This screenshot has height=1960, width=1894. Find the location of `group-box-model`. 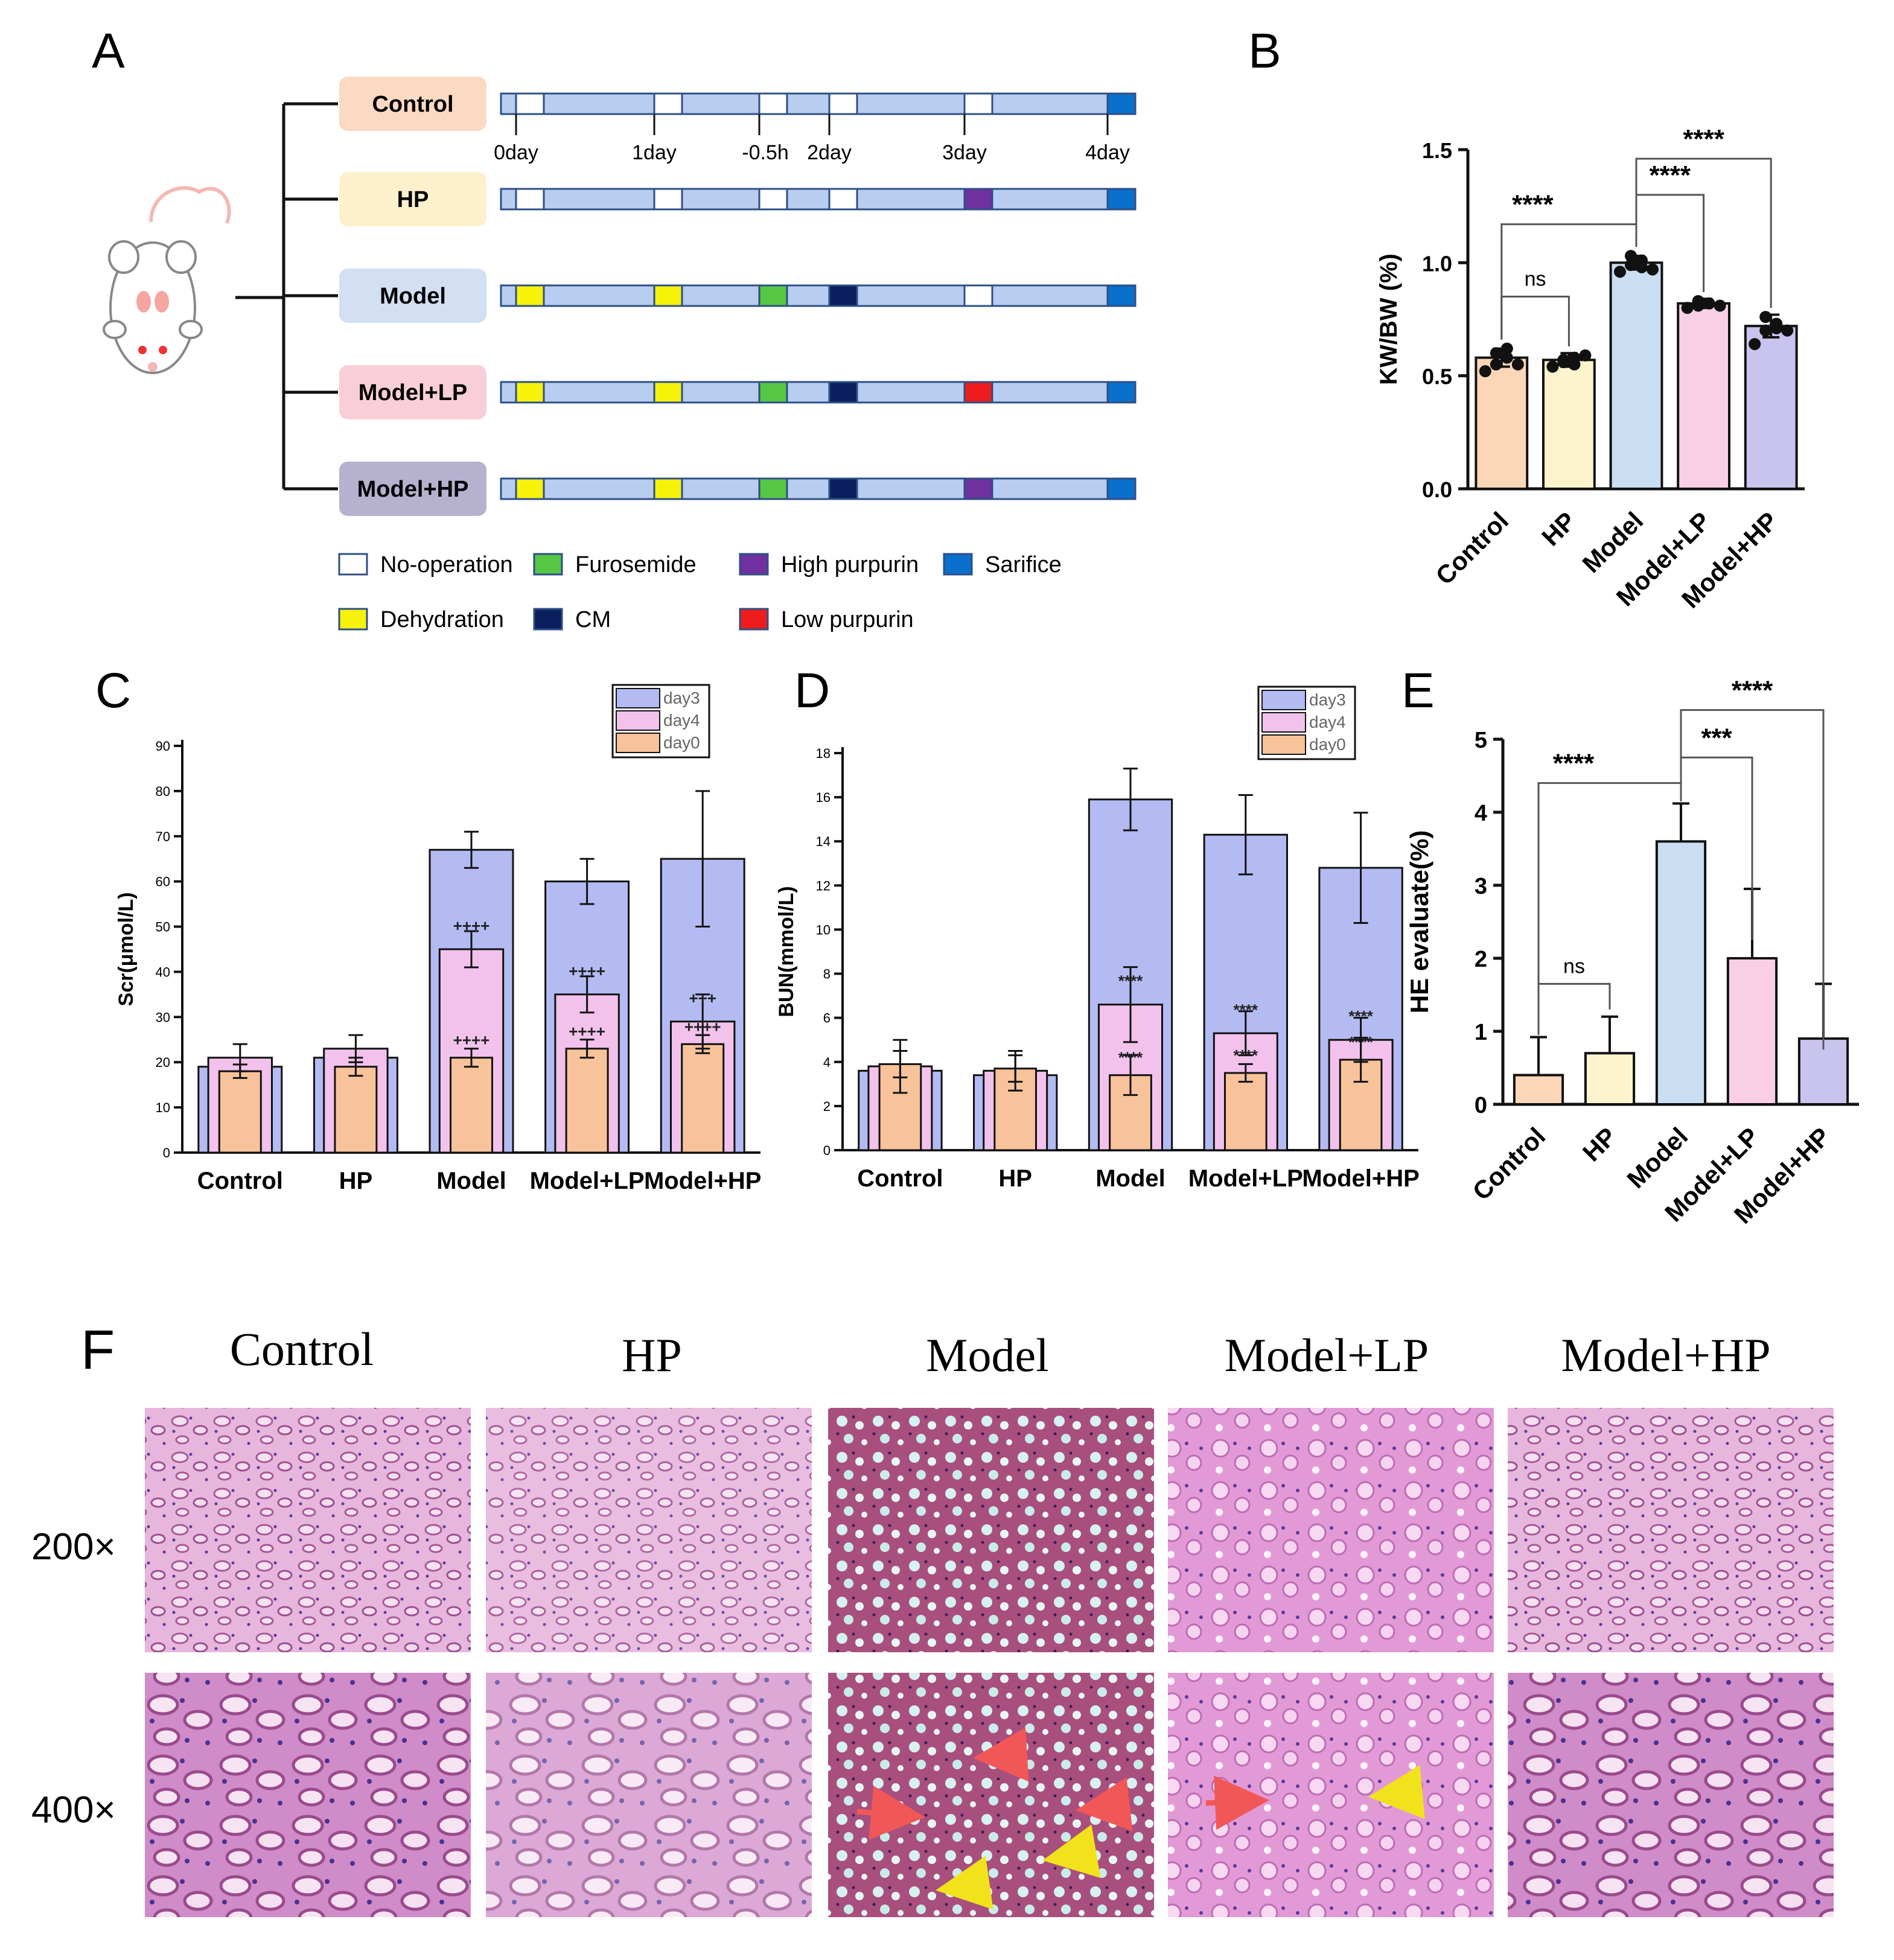

group-box-model is located at coordinates (412, 296).